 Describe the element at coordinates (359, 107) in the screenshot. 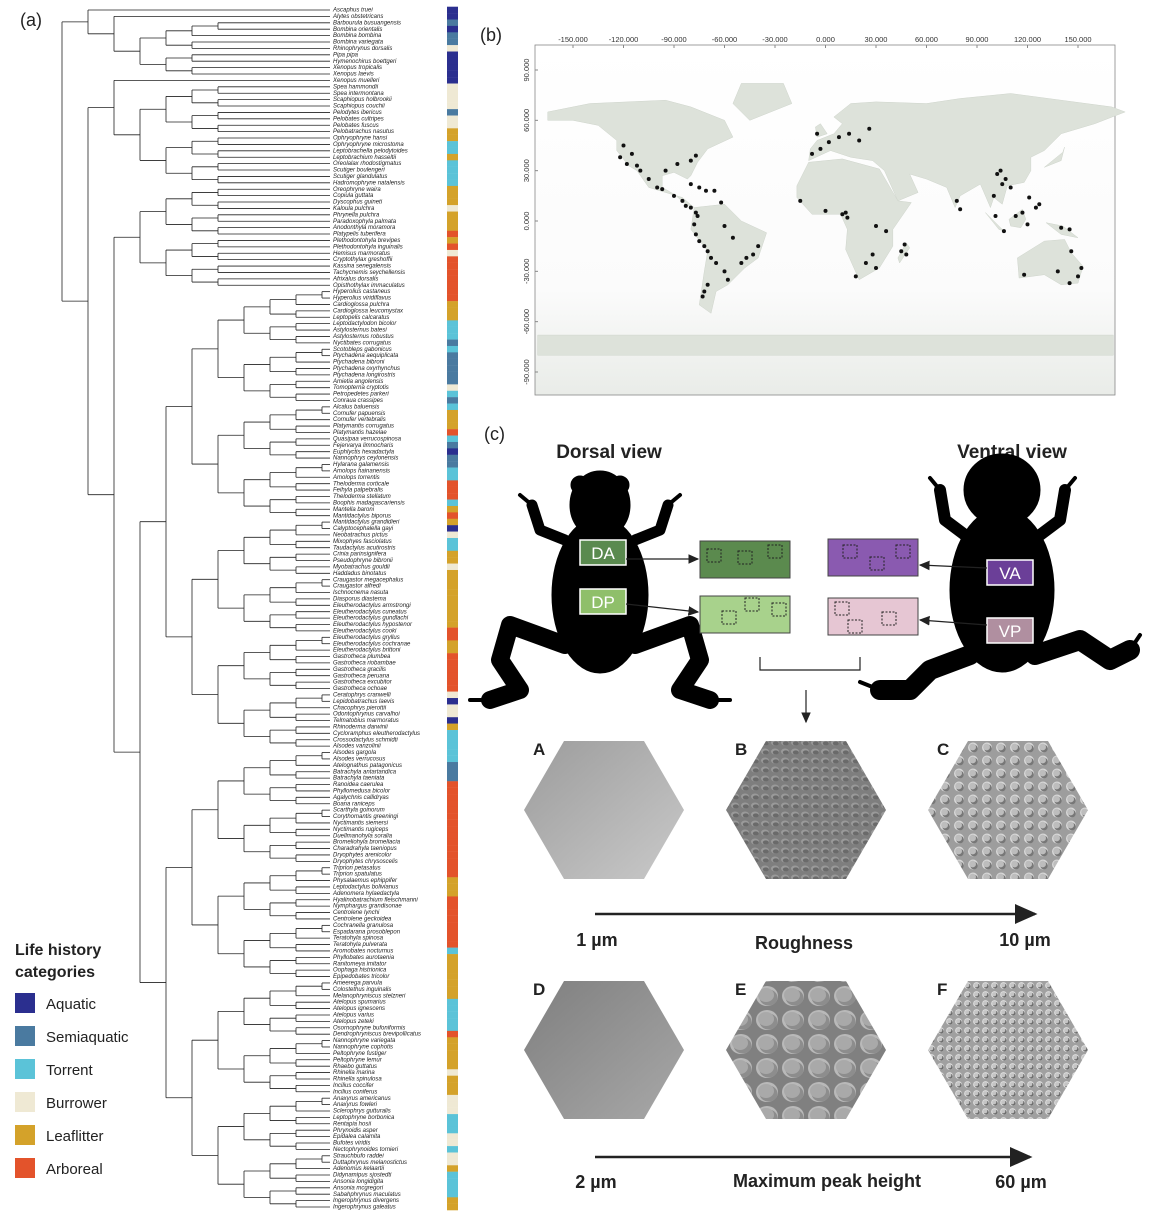

I see `species-name: Scaphiopus couchii` at that location.